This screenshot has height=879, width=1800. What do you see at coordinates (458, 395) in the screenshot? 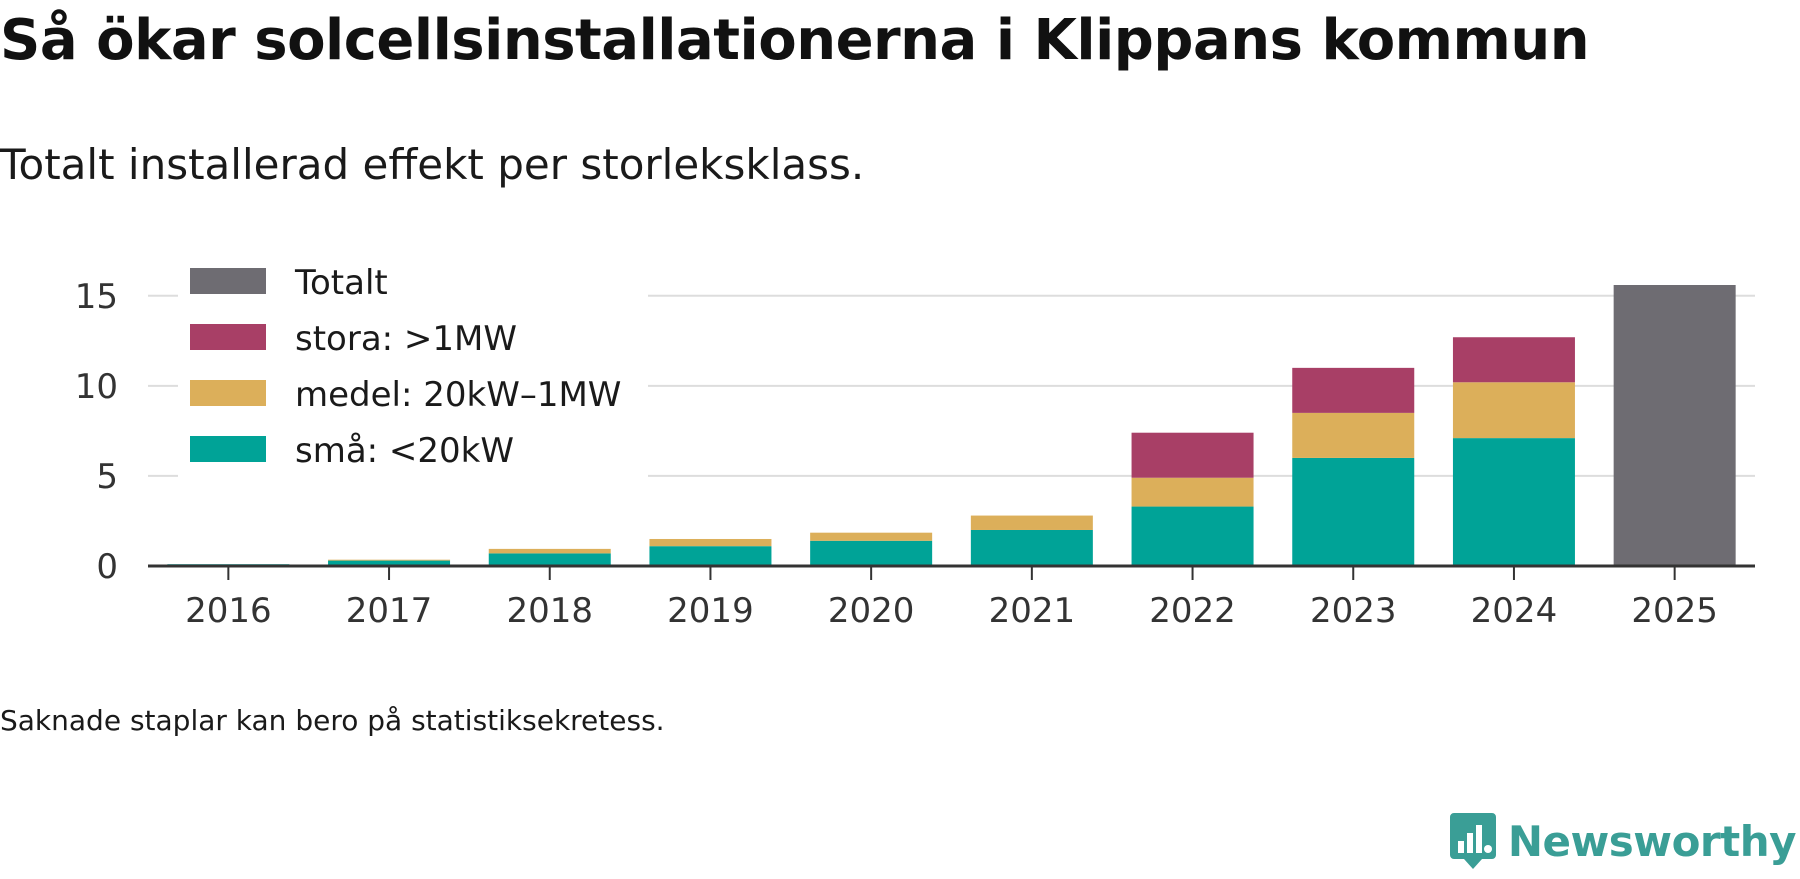
I see `legend-label-2: medel: 20kW–1MW` at bounding box center [458, 395].